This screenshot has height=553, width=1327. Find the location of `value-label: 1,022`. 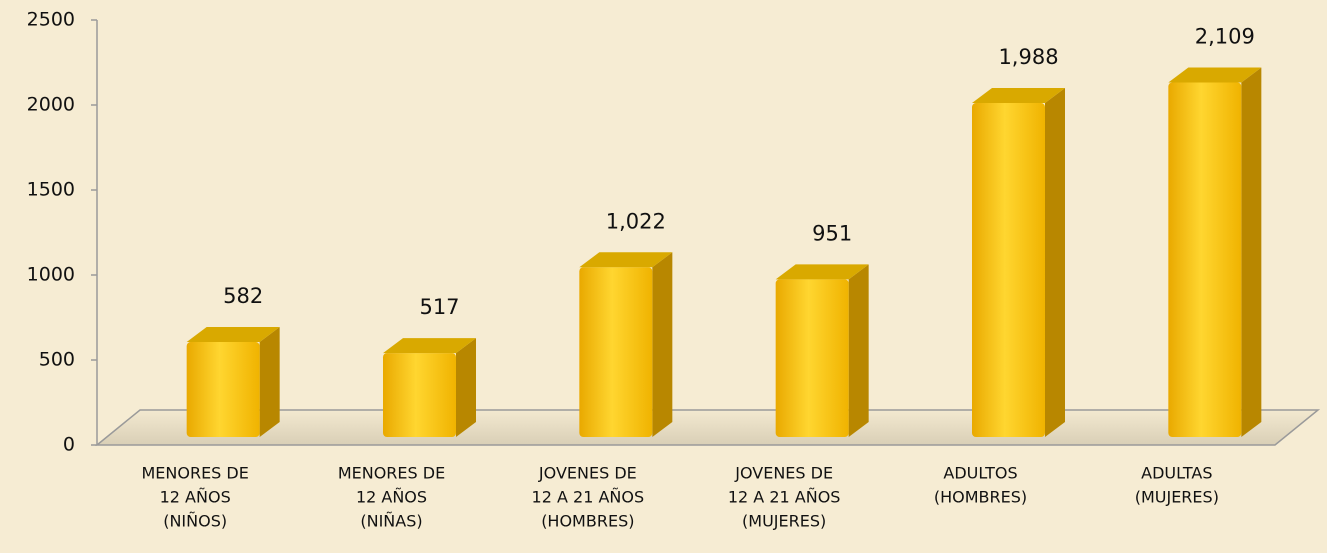

value-label: 1,022 is located at coordinates (636, 221).